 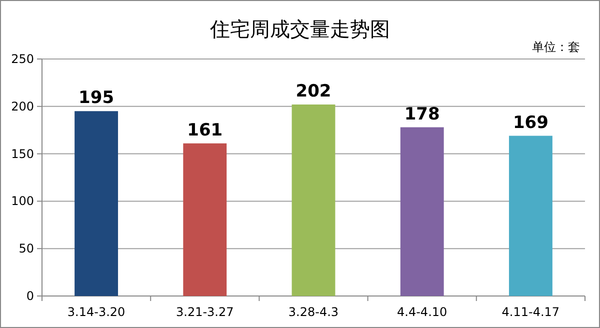 What do you see at coordinates (205, 312) in the screenshot?
I see `x-tick-label: 3.21-3.27` at bounding box center [205, 312].